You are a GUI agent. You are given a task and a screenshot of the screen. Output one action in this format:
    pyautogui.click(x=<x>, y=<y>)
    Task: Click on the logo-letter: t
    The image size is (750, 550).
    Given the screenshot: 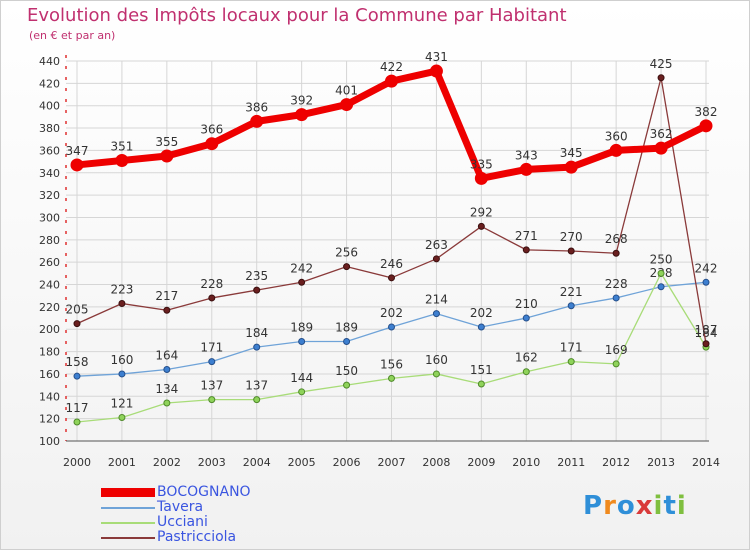 What is the action you would take?
    pyautogui.click(x=670, y=506)
    